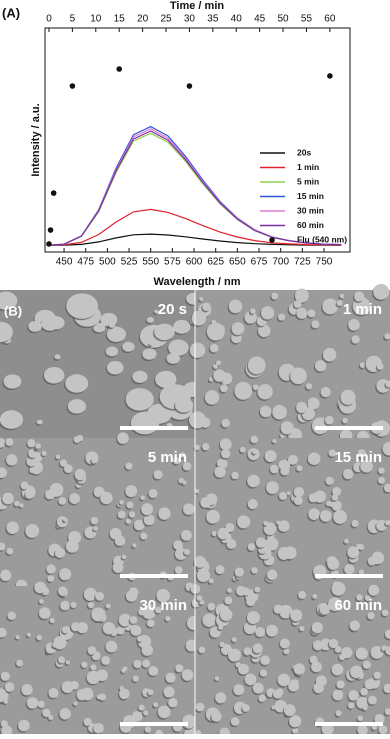 This screenshot has height=739, width=390. I want to click on x2-tick-label: 10, so click(96, 19).